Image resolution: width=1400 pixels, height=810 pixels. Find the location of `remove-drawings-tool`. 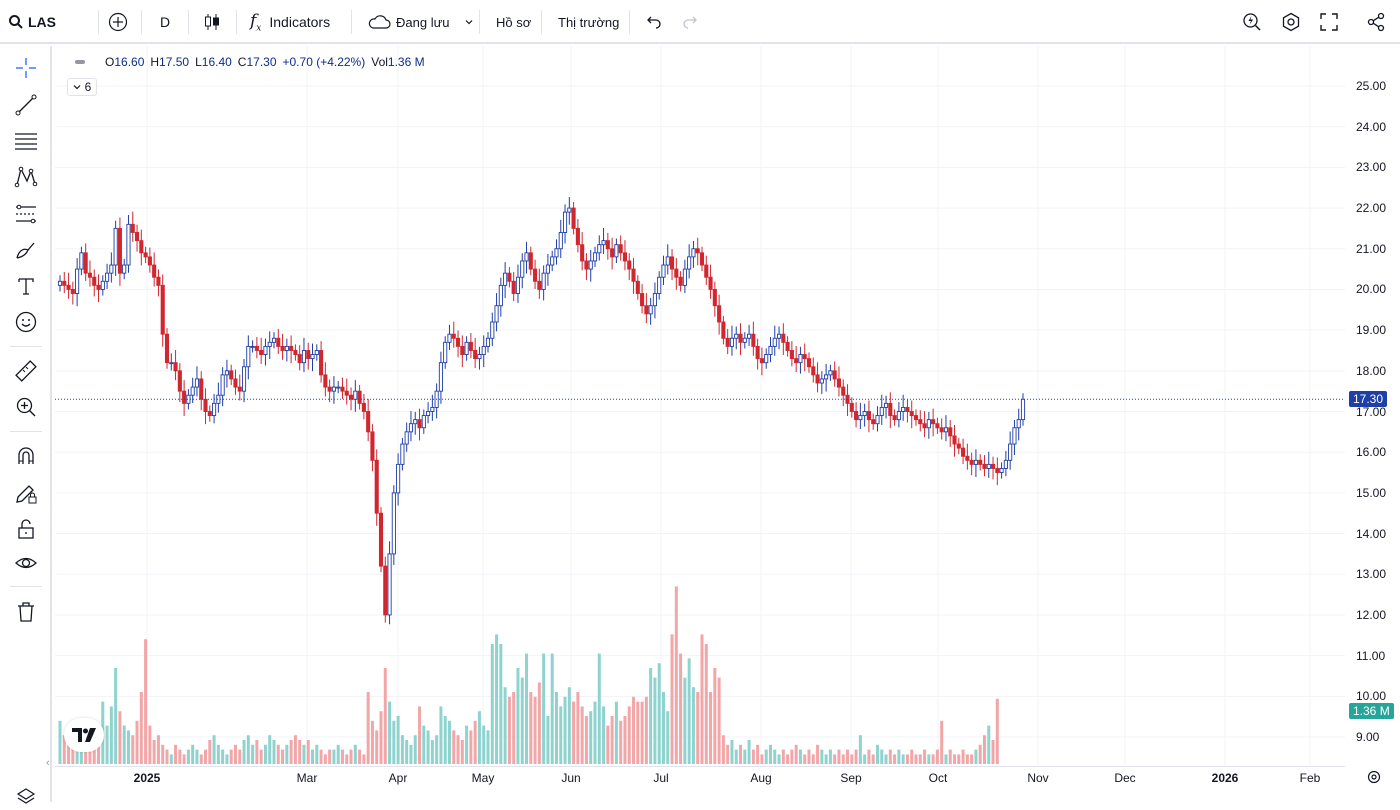

remove-drawings-tool is located at coordinates (26, 612).